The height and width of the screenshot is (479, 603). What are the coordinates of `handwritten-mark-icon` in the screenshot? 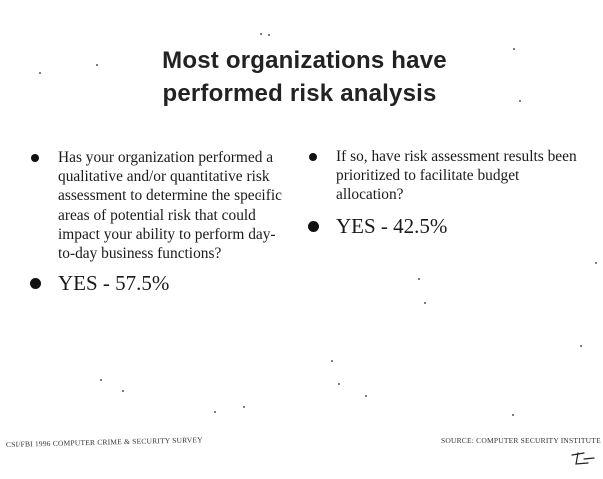 It's located at (583, 458).